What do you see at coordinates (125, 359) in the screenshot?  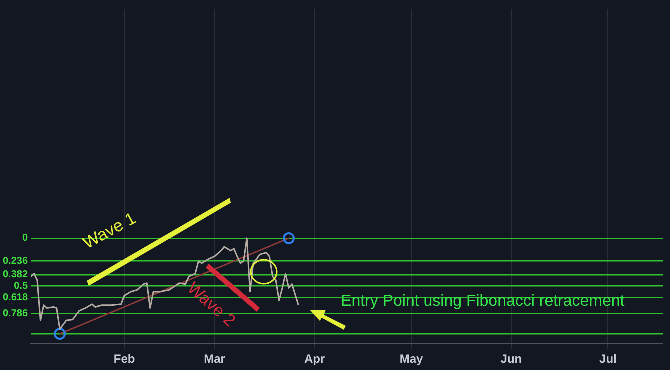 I see `x-tick-label: Feb` at bounding box center [125, 359].